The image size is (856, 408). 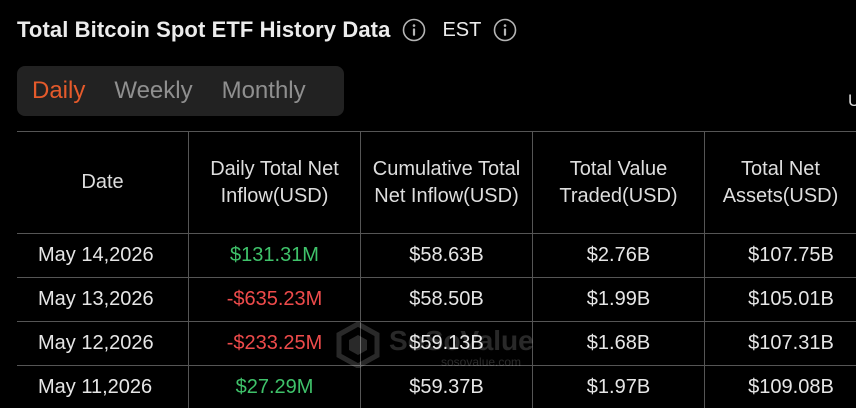 What do you see at coordinates (103, 387) in the screenshot?
I see `date-cell: May 11,2026` at bounding box center [103, 387].